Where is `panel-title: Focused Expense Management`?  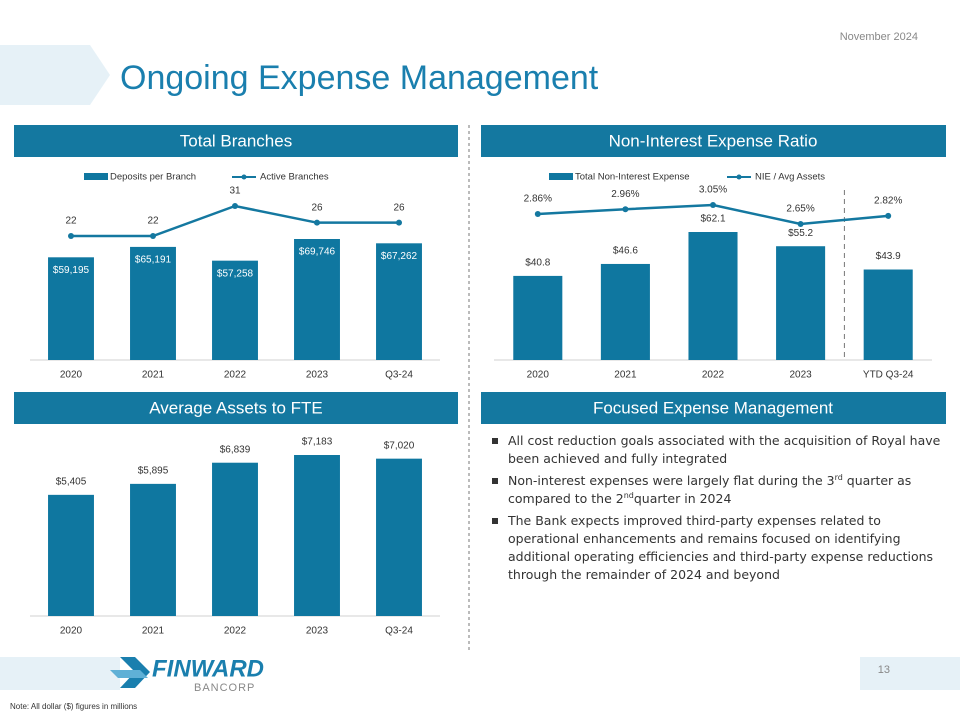
panel-title: Focused Expense Management is located at coordinates (713, 407).